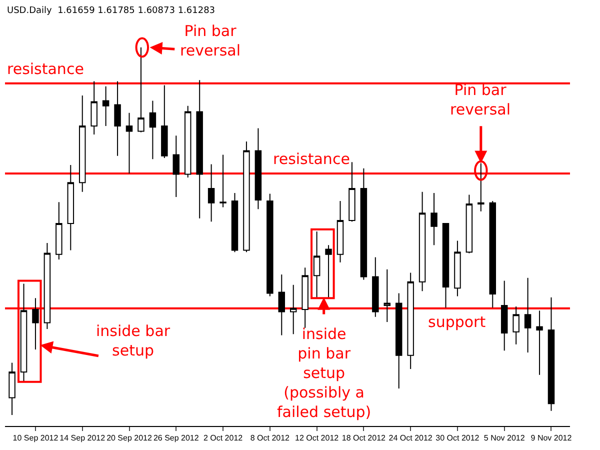 The width and height of the screenshot is (600, 450). Describe the element at coordinates (457, 322) in the screenshot. I see `ref-line-label: support` at that location.